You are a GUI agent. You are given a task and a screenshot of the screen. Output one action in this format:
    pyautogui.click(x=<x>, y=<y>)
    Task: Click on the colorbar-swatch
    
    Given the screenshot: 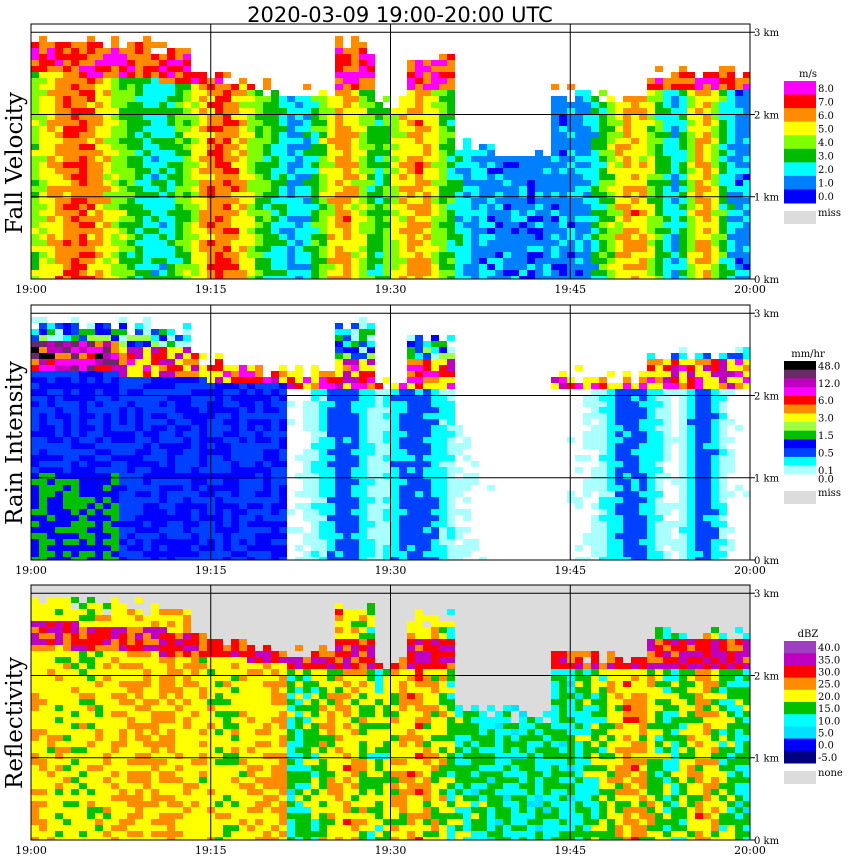 What is the action you would take?
    pyautogui.click(x=800, y=155)
    